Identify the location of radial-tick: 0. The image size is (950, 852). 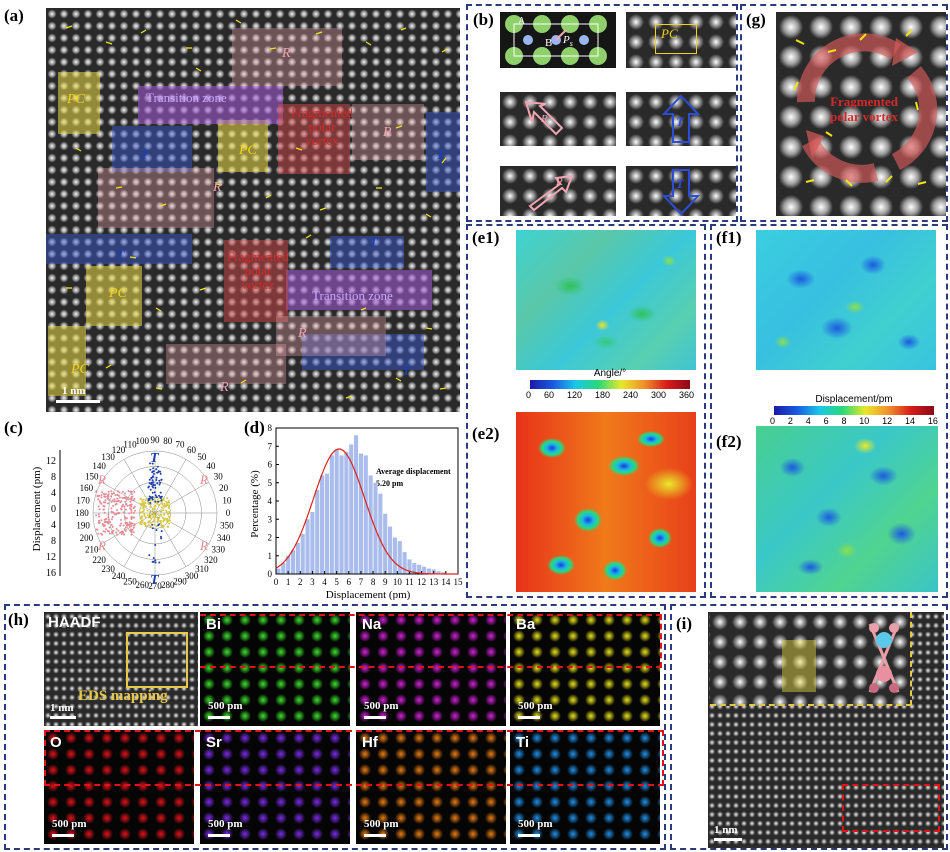
(53, 509).